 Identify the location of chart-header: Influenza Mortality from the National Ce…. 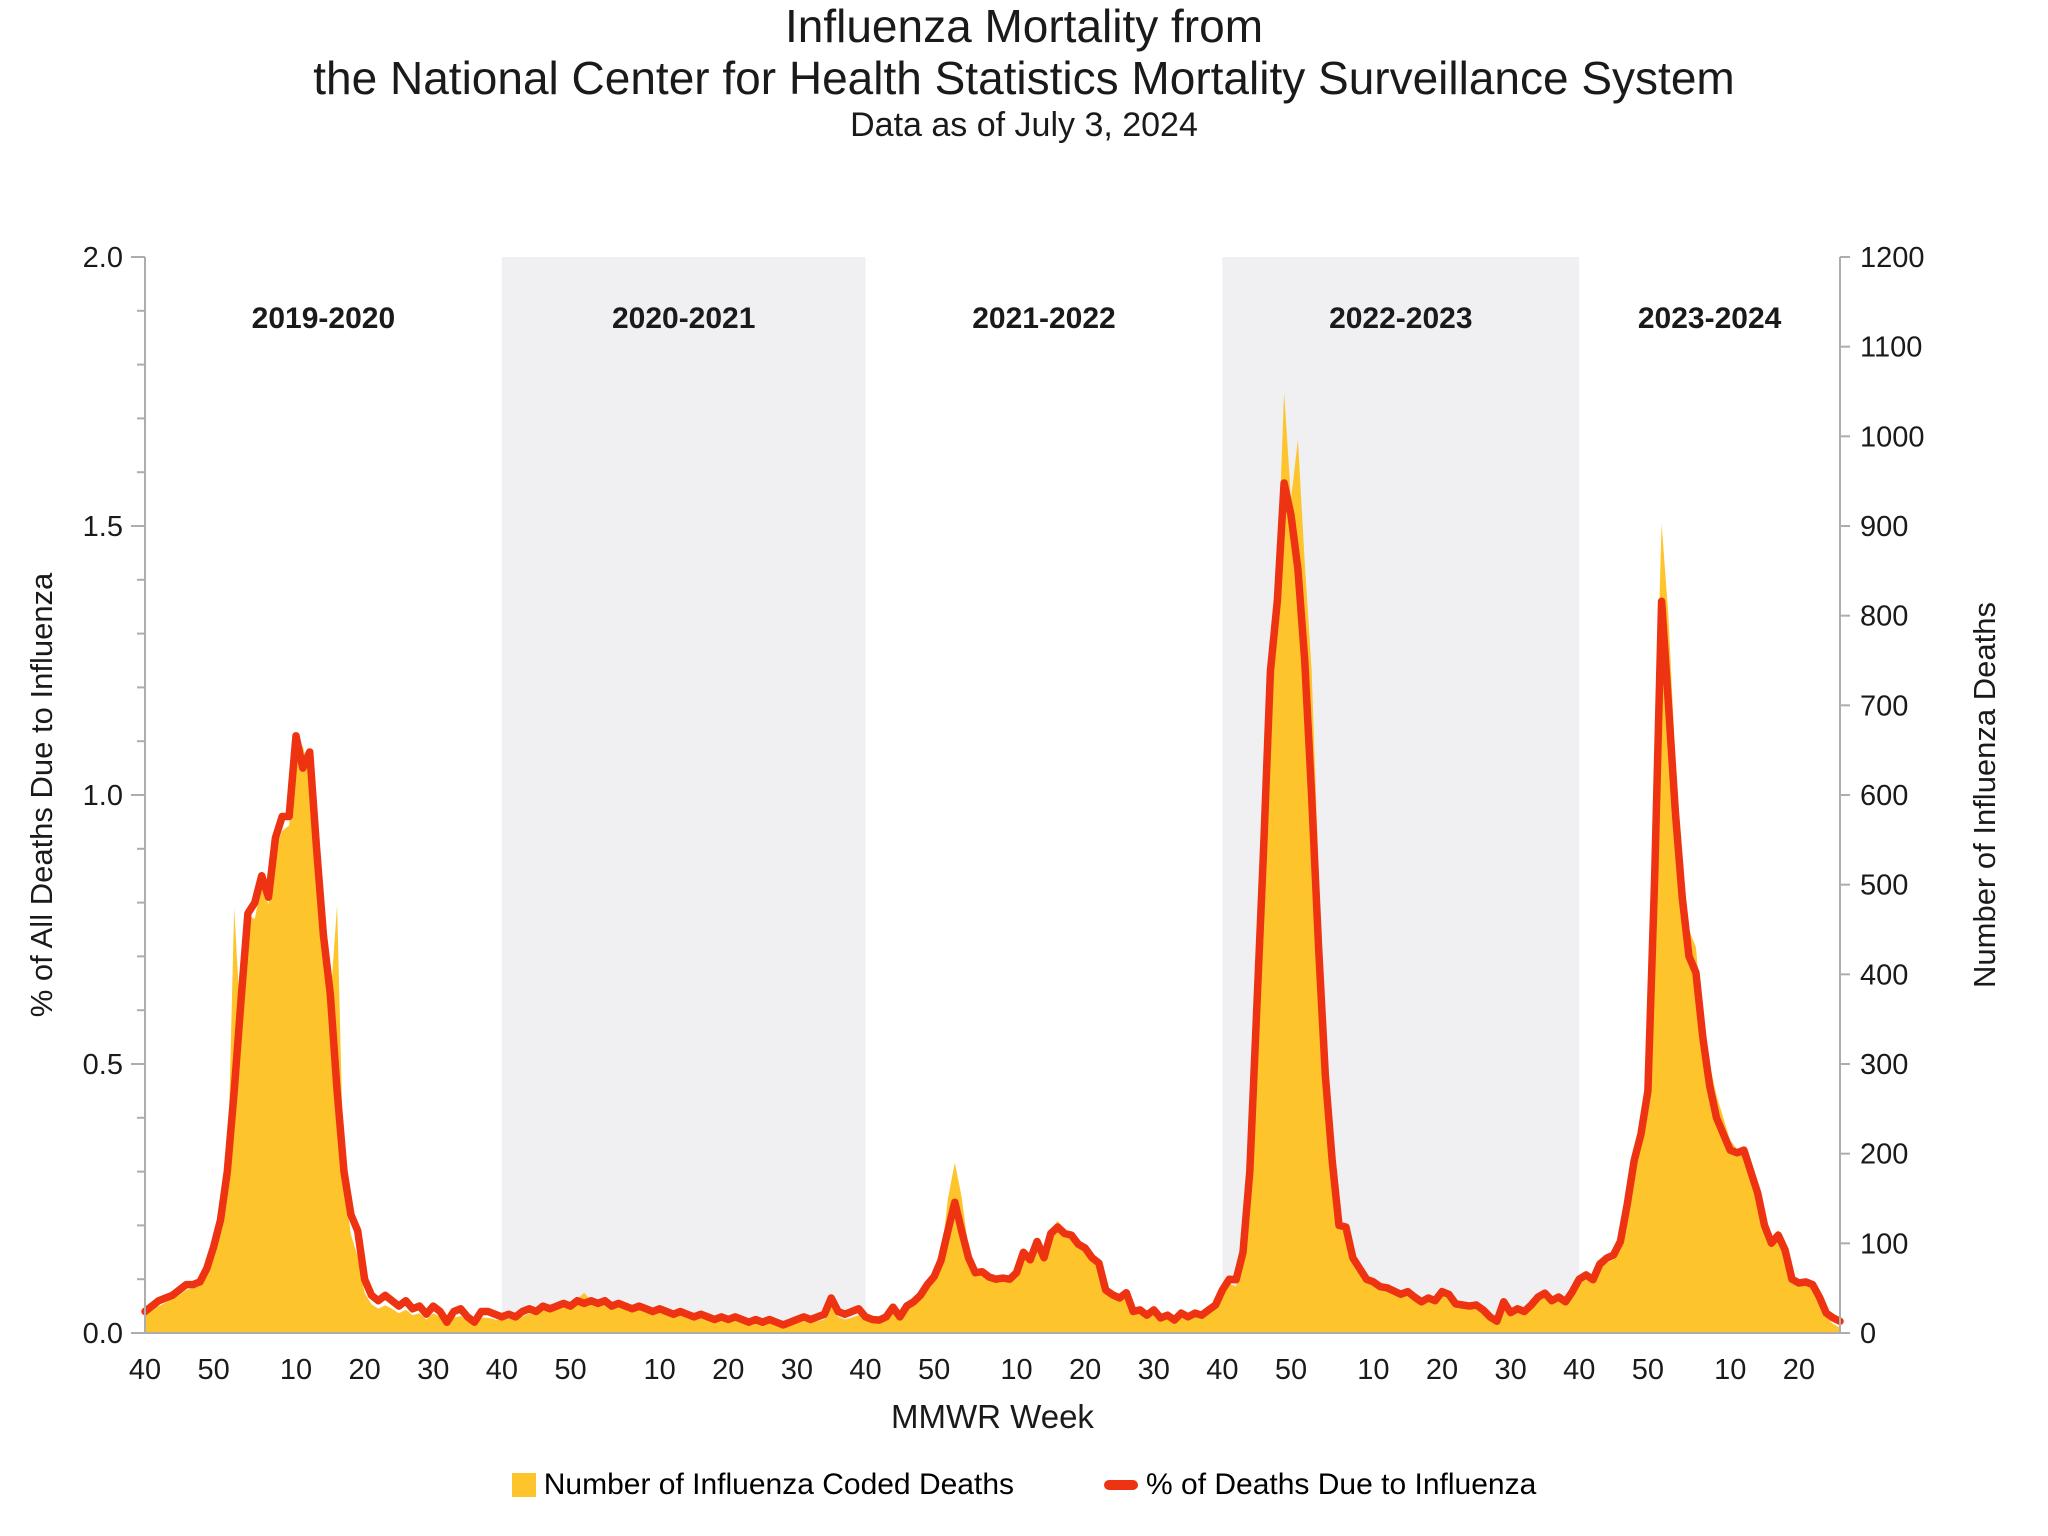
(1024, 73).